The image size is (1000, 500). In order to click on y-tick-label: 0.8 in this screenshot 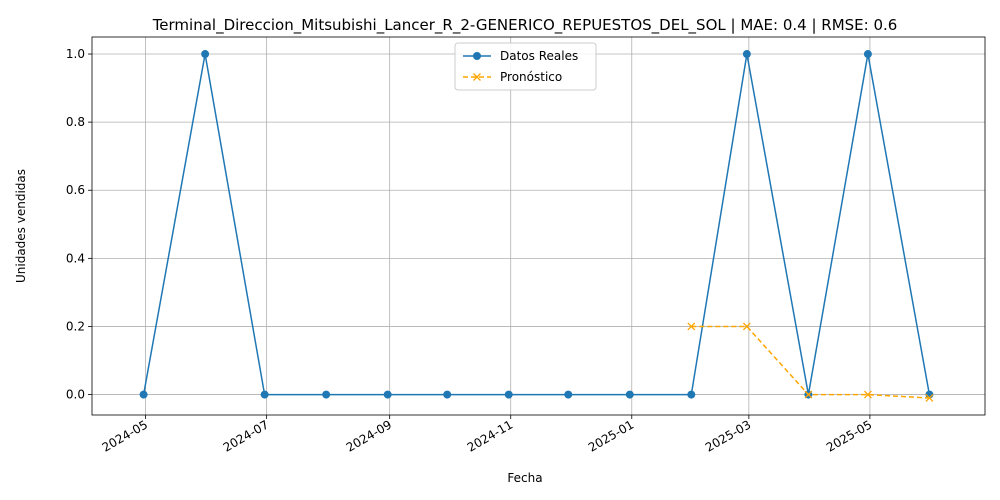, I will do `click(75, 122)`.